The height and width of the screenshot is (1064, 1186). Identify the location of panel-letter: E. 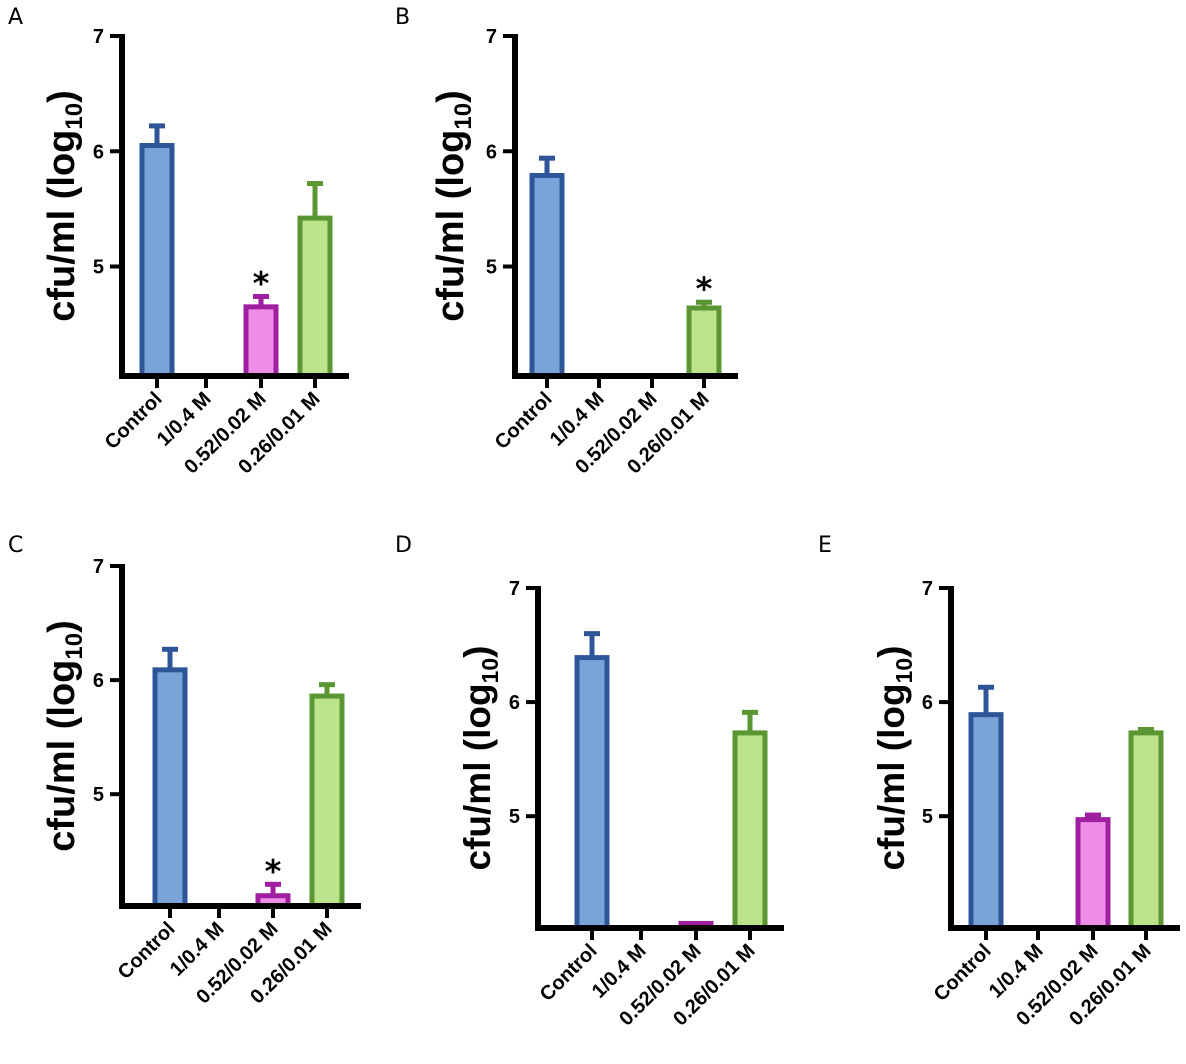
(825, 545).